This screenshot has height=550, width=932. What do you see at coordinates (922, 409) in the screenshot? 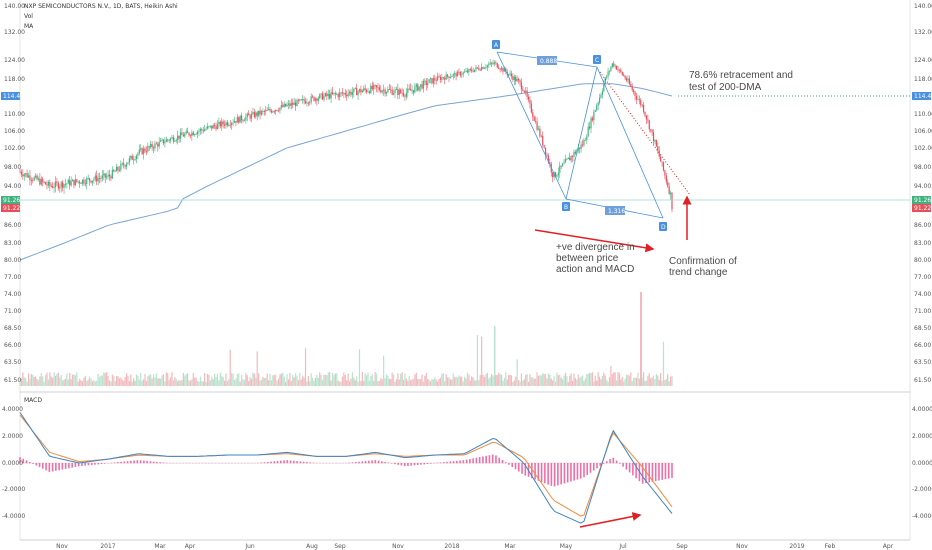
I see `macd-tick-right: 4.0000` at bounding box center [922, 409].